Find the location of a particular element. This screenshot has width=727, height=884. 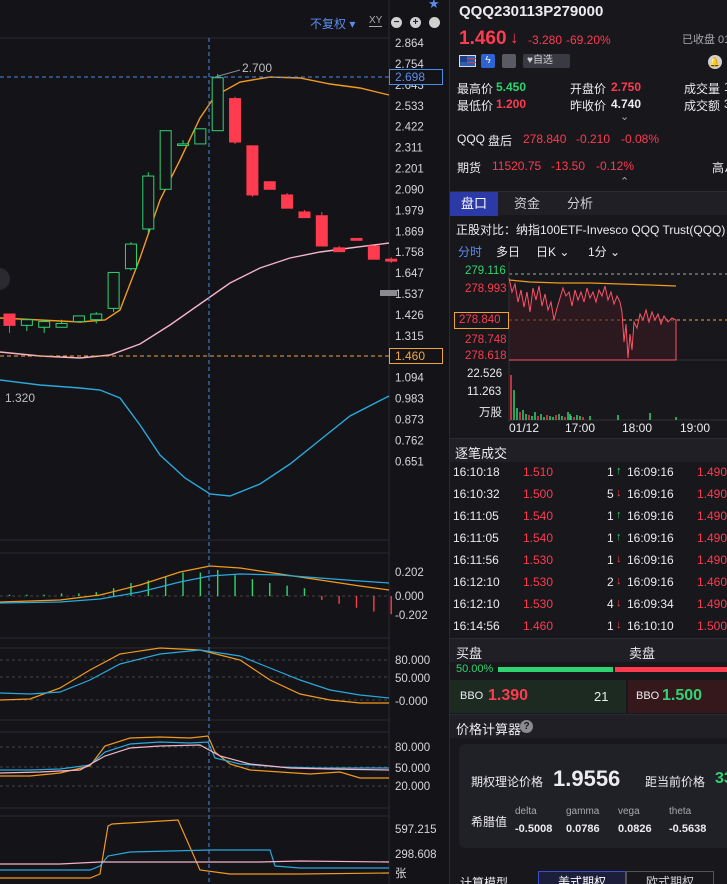

scroll-handle is located at coordinates (388, 293).